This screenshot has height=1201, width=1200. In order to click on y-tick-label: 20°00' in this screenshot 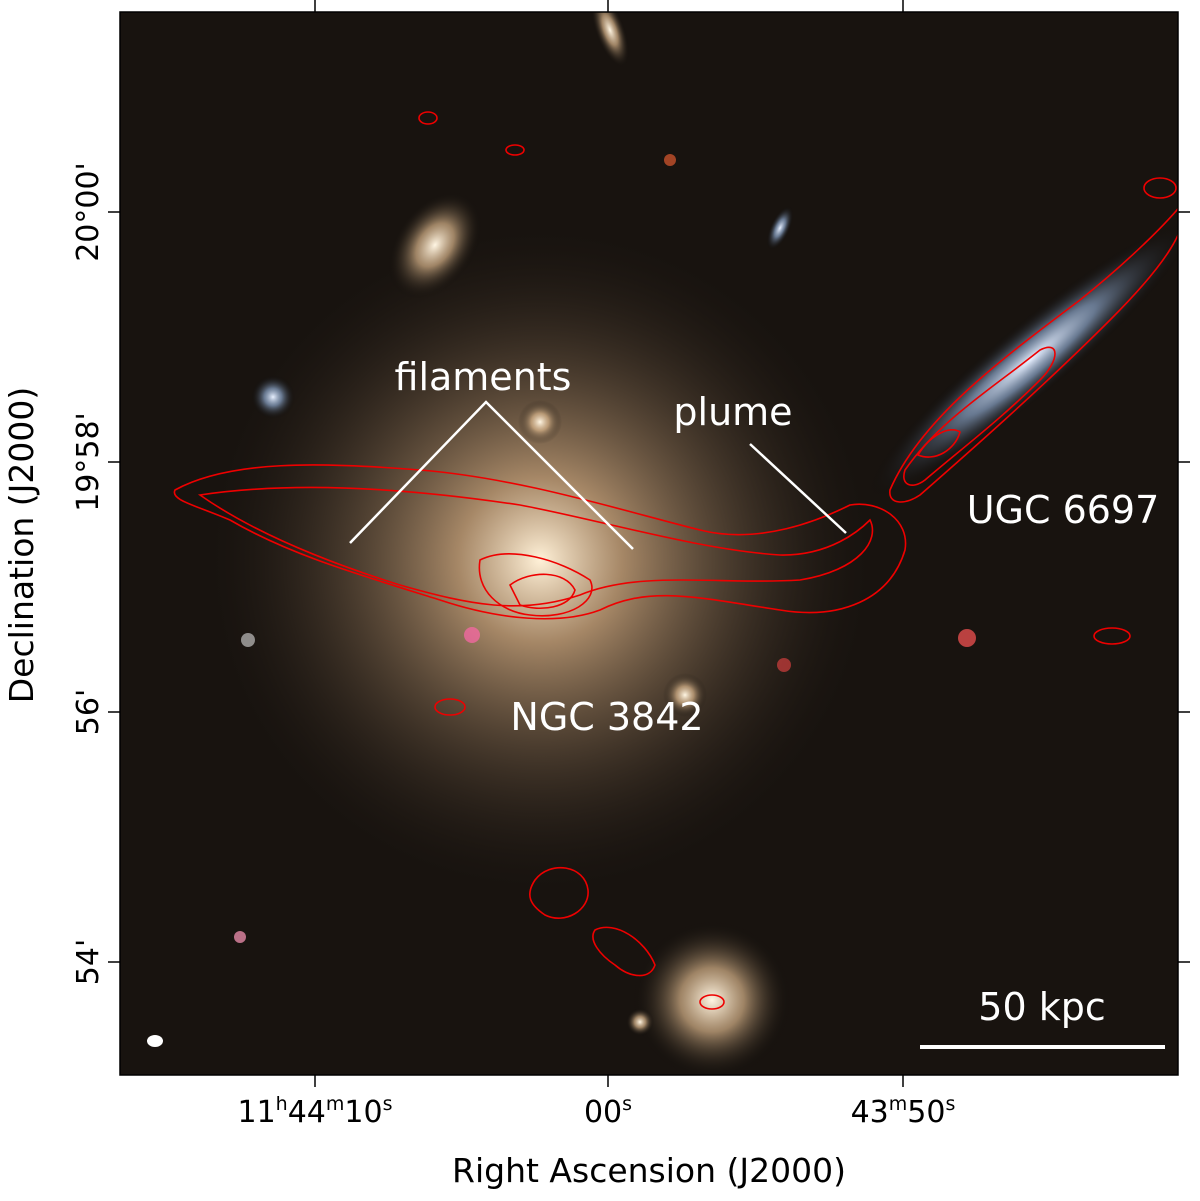, I will do `click(88, 212)`.